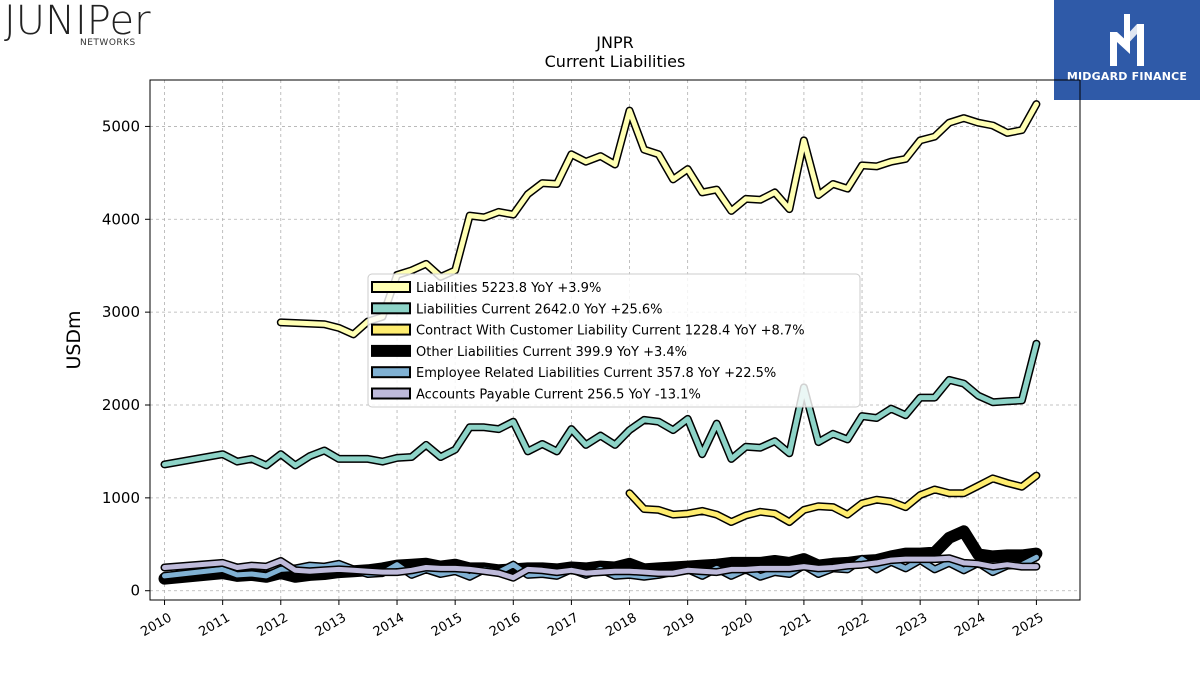 This screenshot has height=675, width=1200. Describe the element at coordinates (508, 288) in the screenshot. I see `legend-label: Liabilities 5223.8 YoY +3.9%` at that location.